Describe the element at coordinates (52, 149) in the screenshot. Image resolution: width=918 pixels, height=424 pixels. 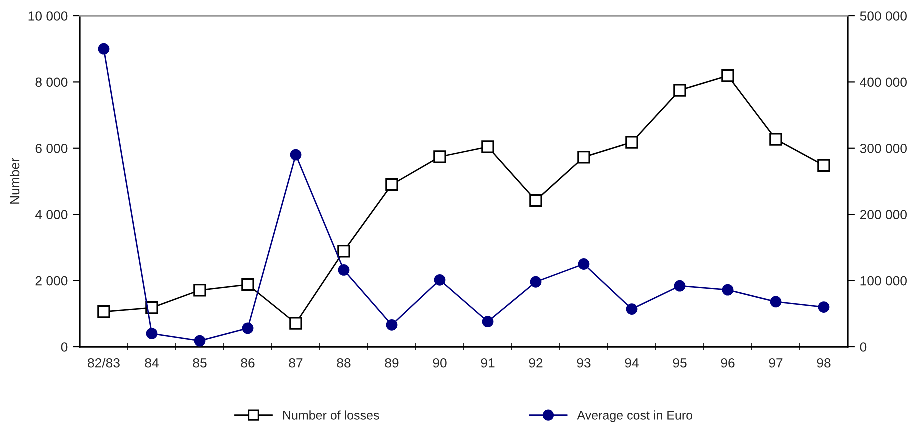
I see `y-tick-label: 6 000` at that location.